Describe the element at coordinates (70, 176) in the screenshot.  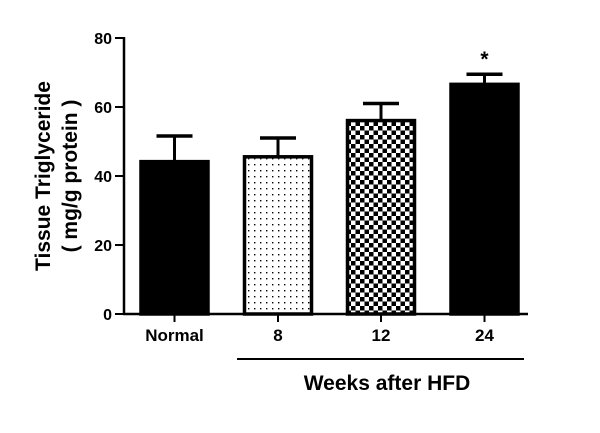
I see `svg-text: ( mg/g protein )` at that location.